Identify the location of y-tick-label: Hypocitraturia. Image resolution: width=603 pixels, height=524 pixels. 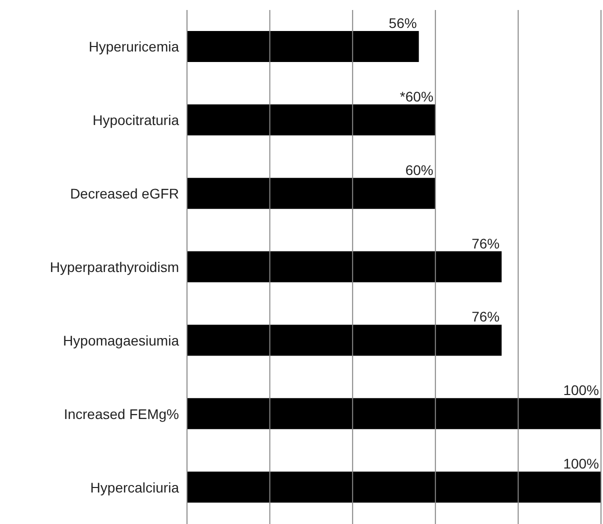
(136, 120).